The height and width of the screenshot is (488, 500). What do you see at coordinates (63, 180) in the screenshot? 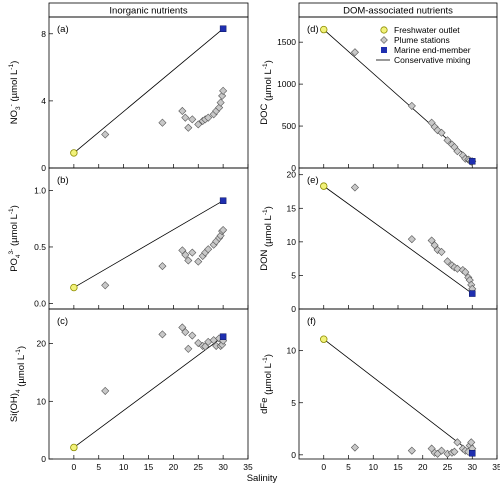
I see `panel-label: (b)` at bounding box center [63, 180].